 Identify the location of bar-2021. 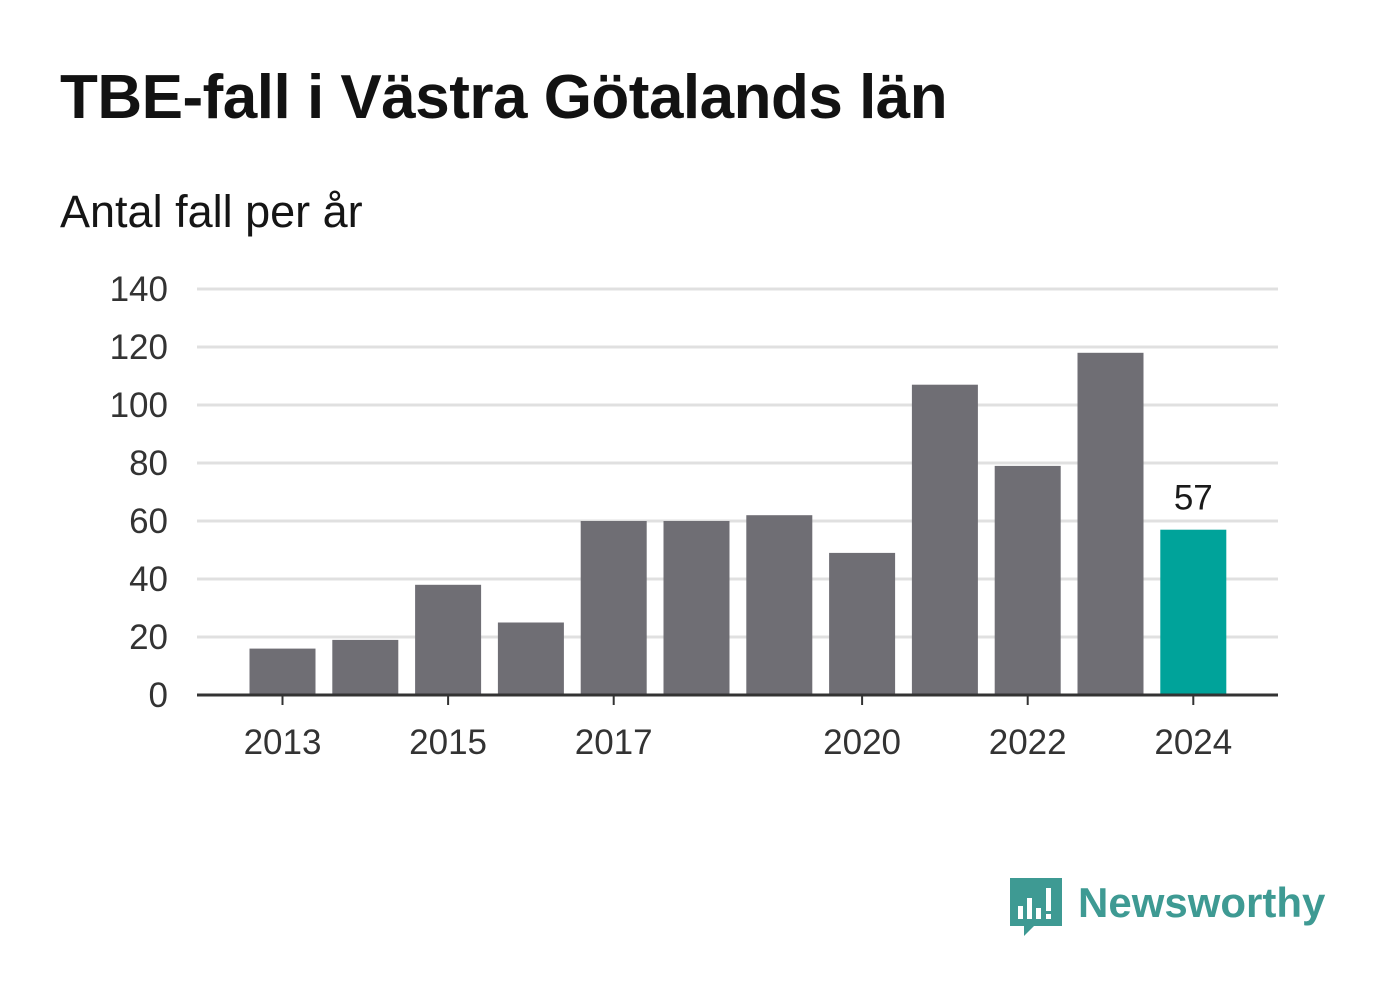
(944, 539).